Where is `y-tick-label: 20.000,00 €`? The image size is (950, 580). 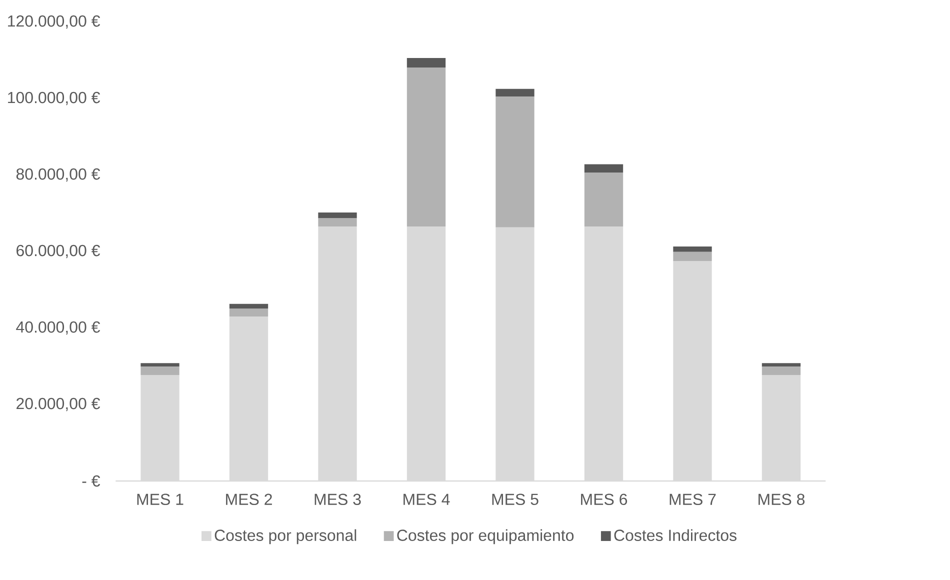
y-tick-label: 20.000,00 € is located at coordinates (58, 405).